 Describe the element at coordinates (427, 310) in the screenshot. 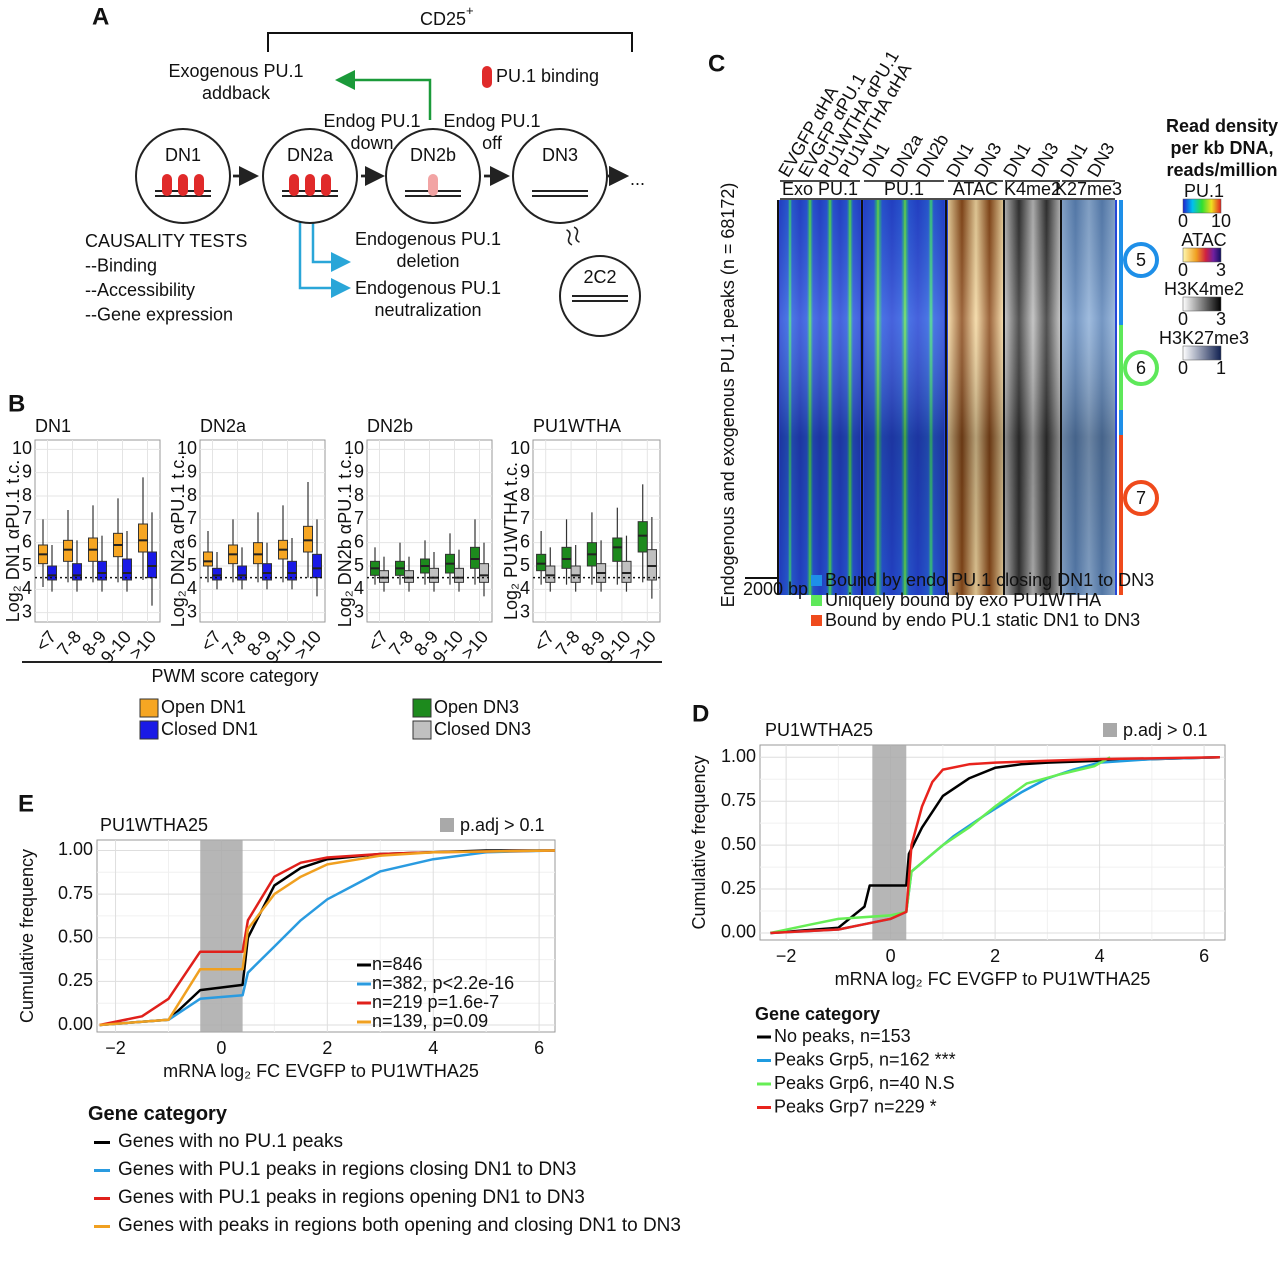

I see `annotation: neutralization` at that location.